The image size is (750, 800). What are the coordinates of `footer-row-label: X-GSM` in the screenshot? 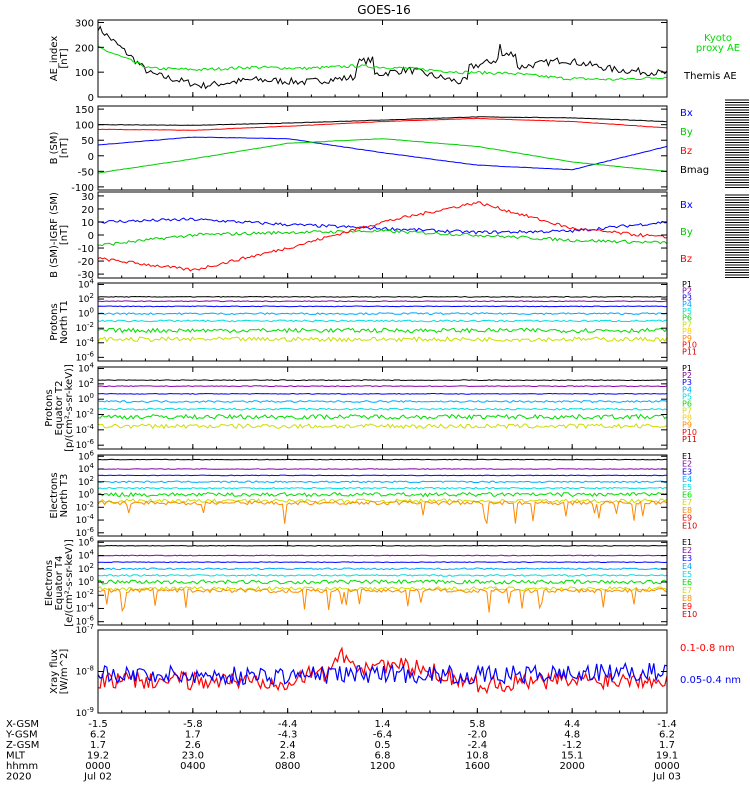 It's located at (22, 724).